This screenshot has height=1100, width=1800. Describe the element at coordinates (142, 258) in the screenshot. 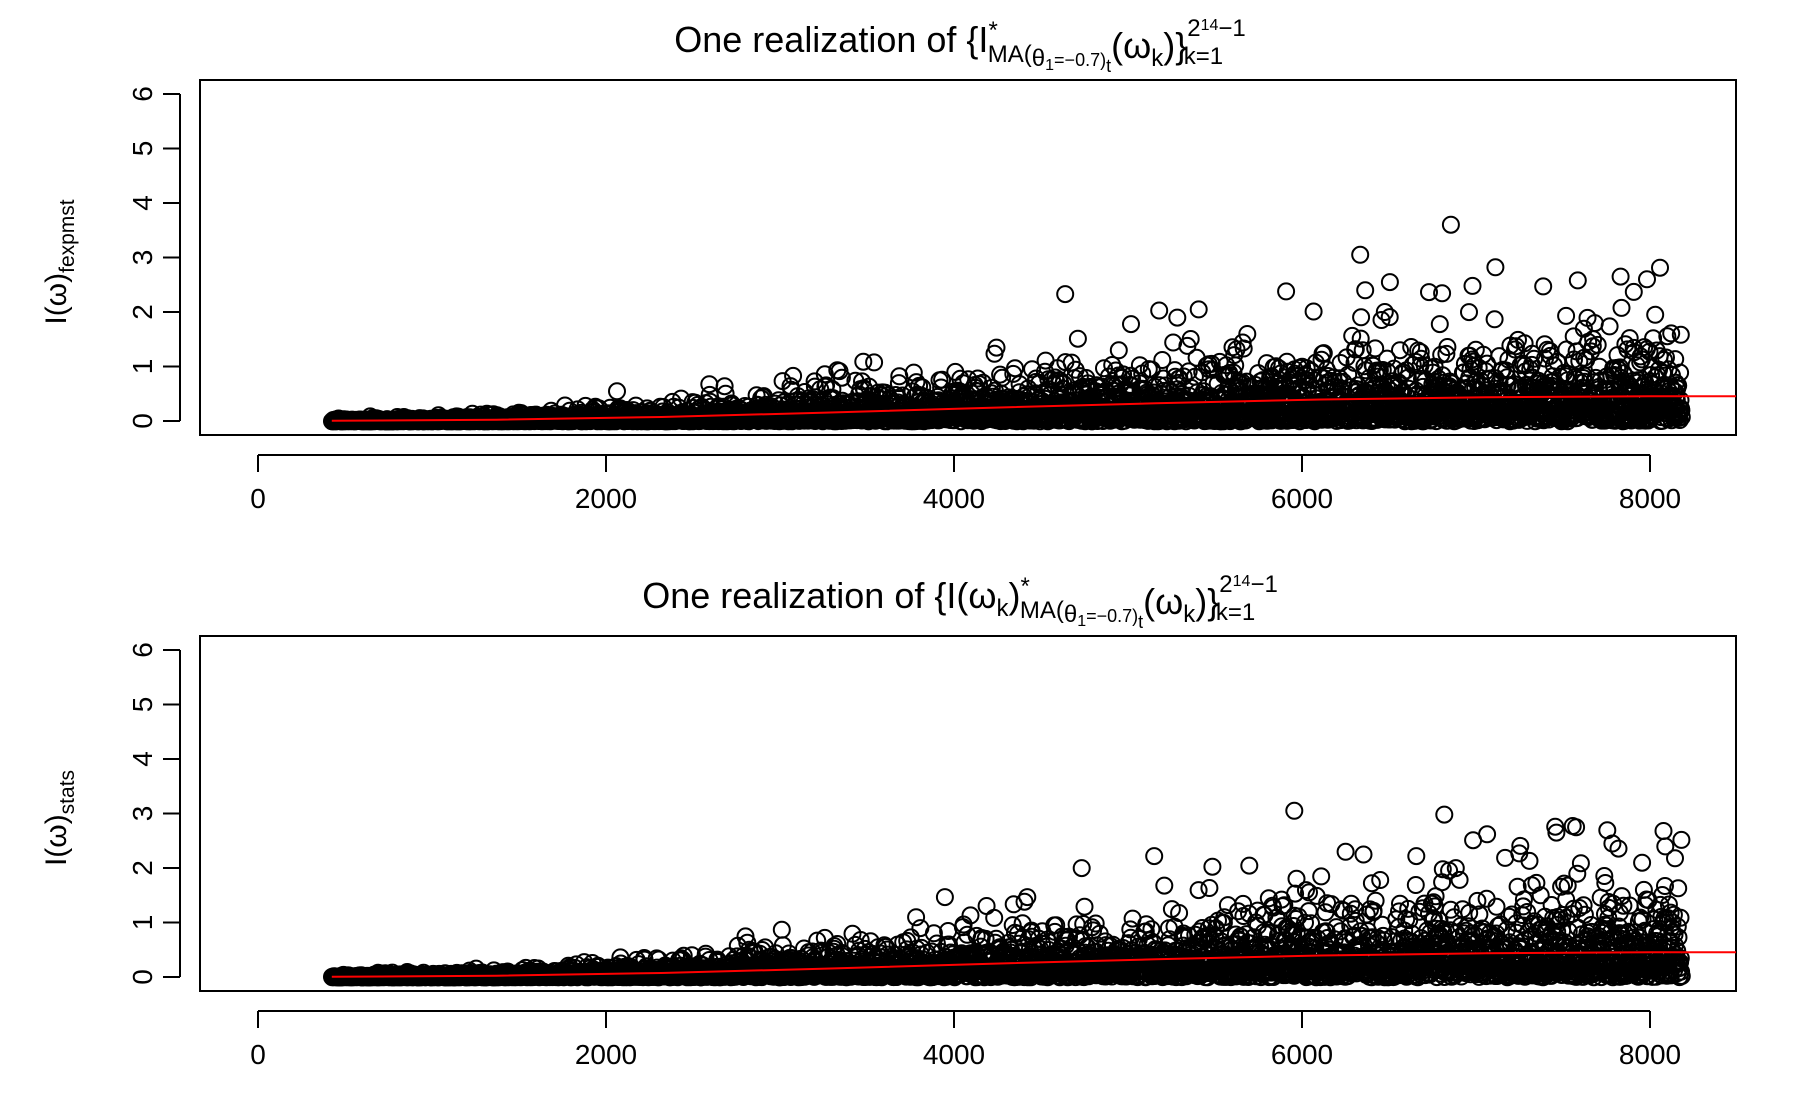

I see `y-tick-label: 3` at that location.